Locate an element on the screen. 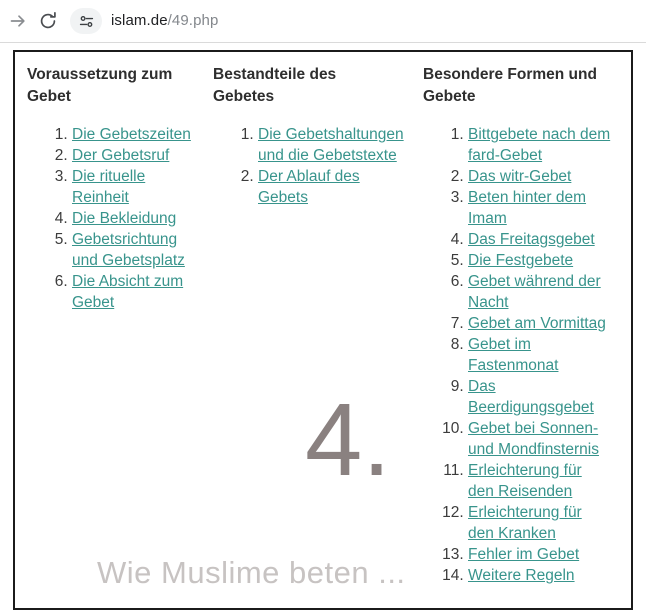 Image resolution: width=646 pixels, height=610 pixels. topic-link: Gebet bei Sonnen- und Mondfinsternis is located at coordinates (533, 439).